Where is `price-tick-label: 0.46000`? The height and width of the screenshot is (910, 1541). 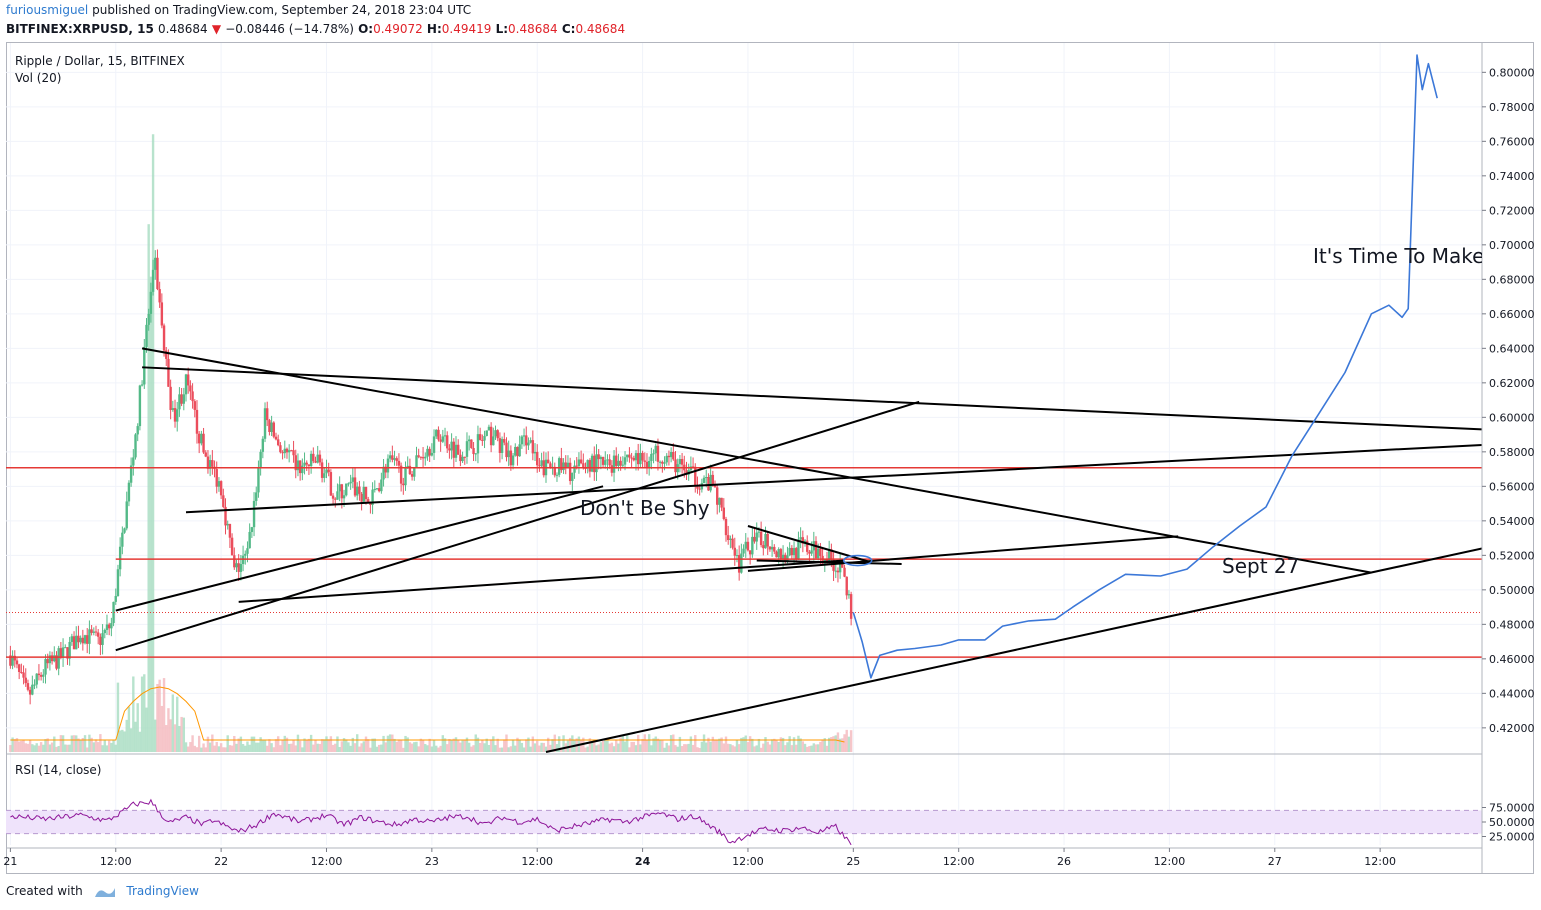 price-tick-label: 0.46000 is located at coordinates (1512, 659).